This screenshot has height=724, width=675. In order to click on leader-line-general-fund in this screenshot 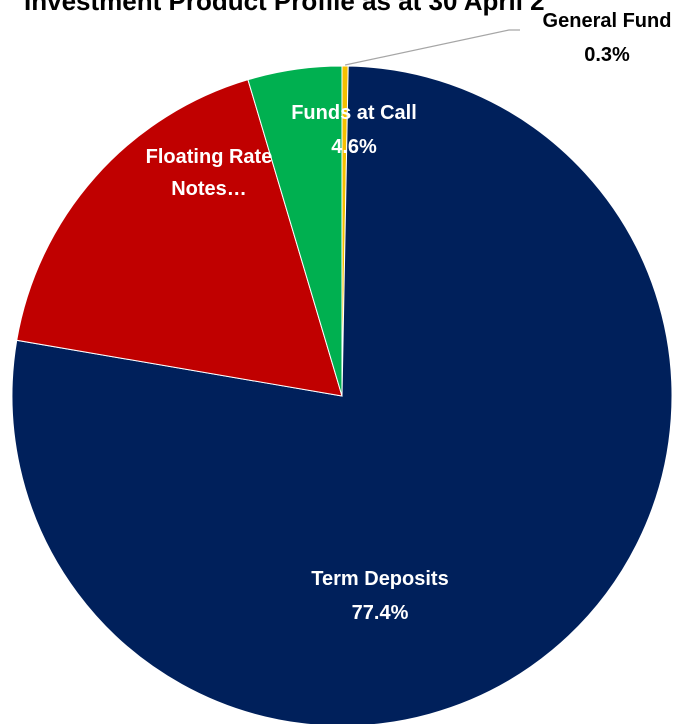, I will do `click(432, 47)`.